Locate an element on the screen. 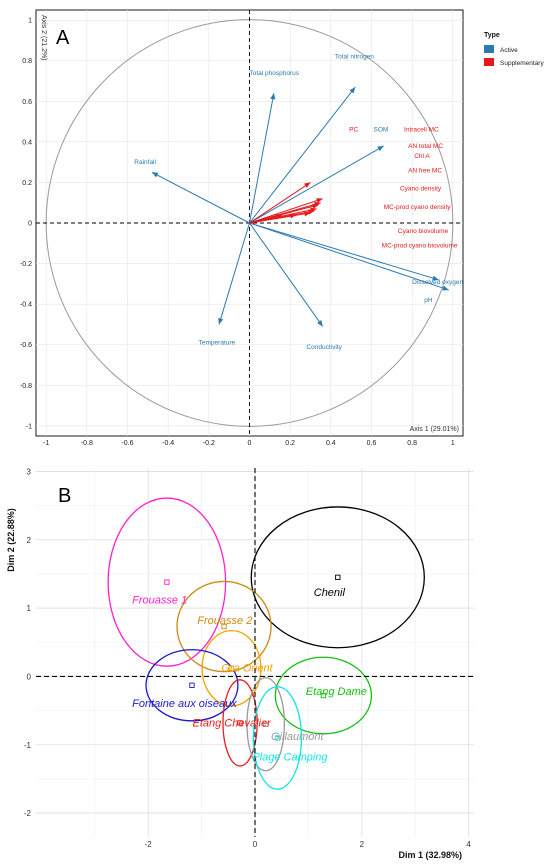 This screenshot has width=550, height=865. vector-label-som: SOM is located at coordinates (381, 130).